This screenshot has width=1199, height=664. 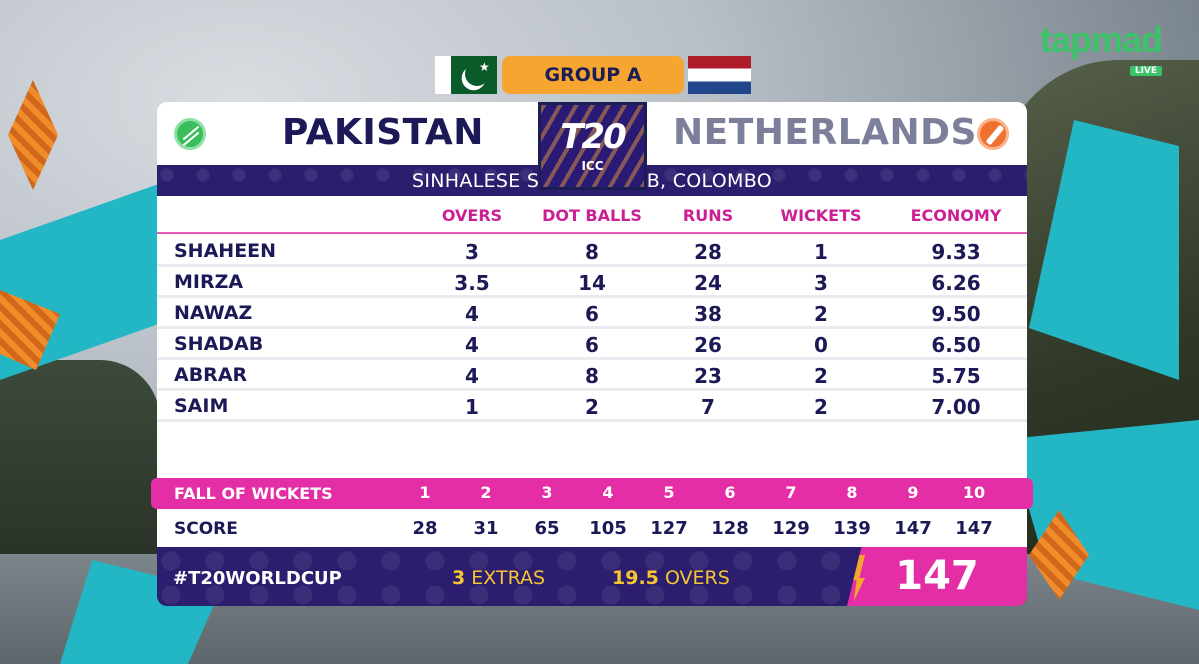 What do you see at coordinates (425, 492) in the screenshot?
I see `wicket-number: 1` at bounding box center [425, 492].